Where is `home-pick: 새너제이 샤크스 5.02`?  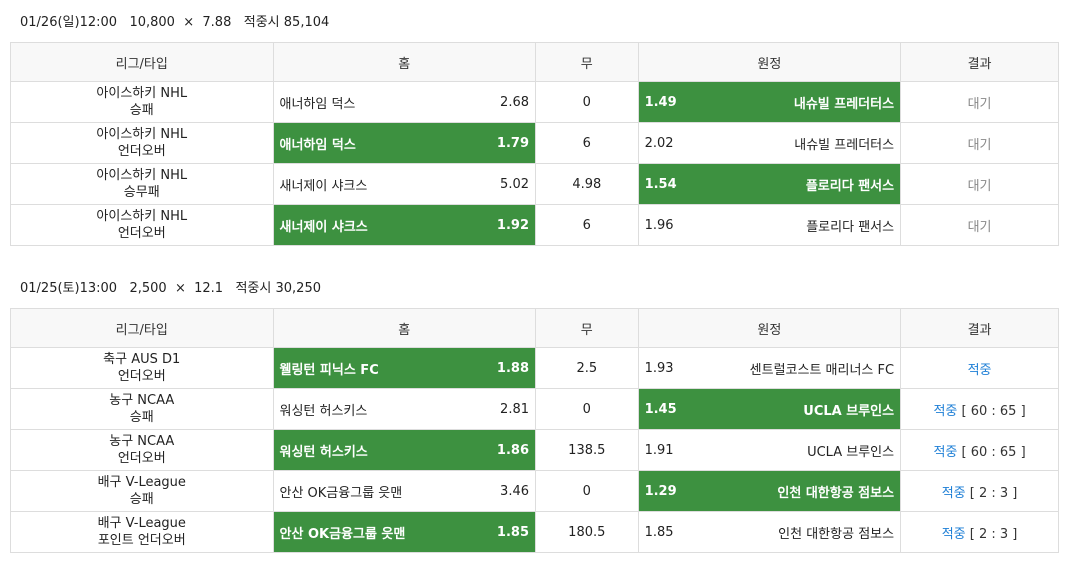 home-pick: 새너제이 샤크스 5.02 is located at coordinates (405, 184).